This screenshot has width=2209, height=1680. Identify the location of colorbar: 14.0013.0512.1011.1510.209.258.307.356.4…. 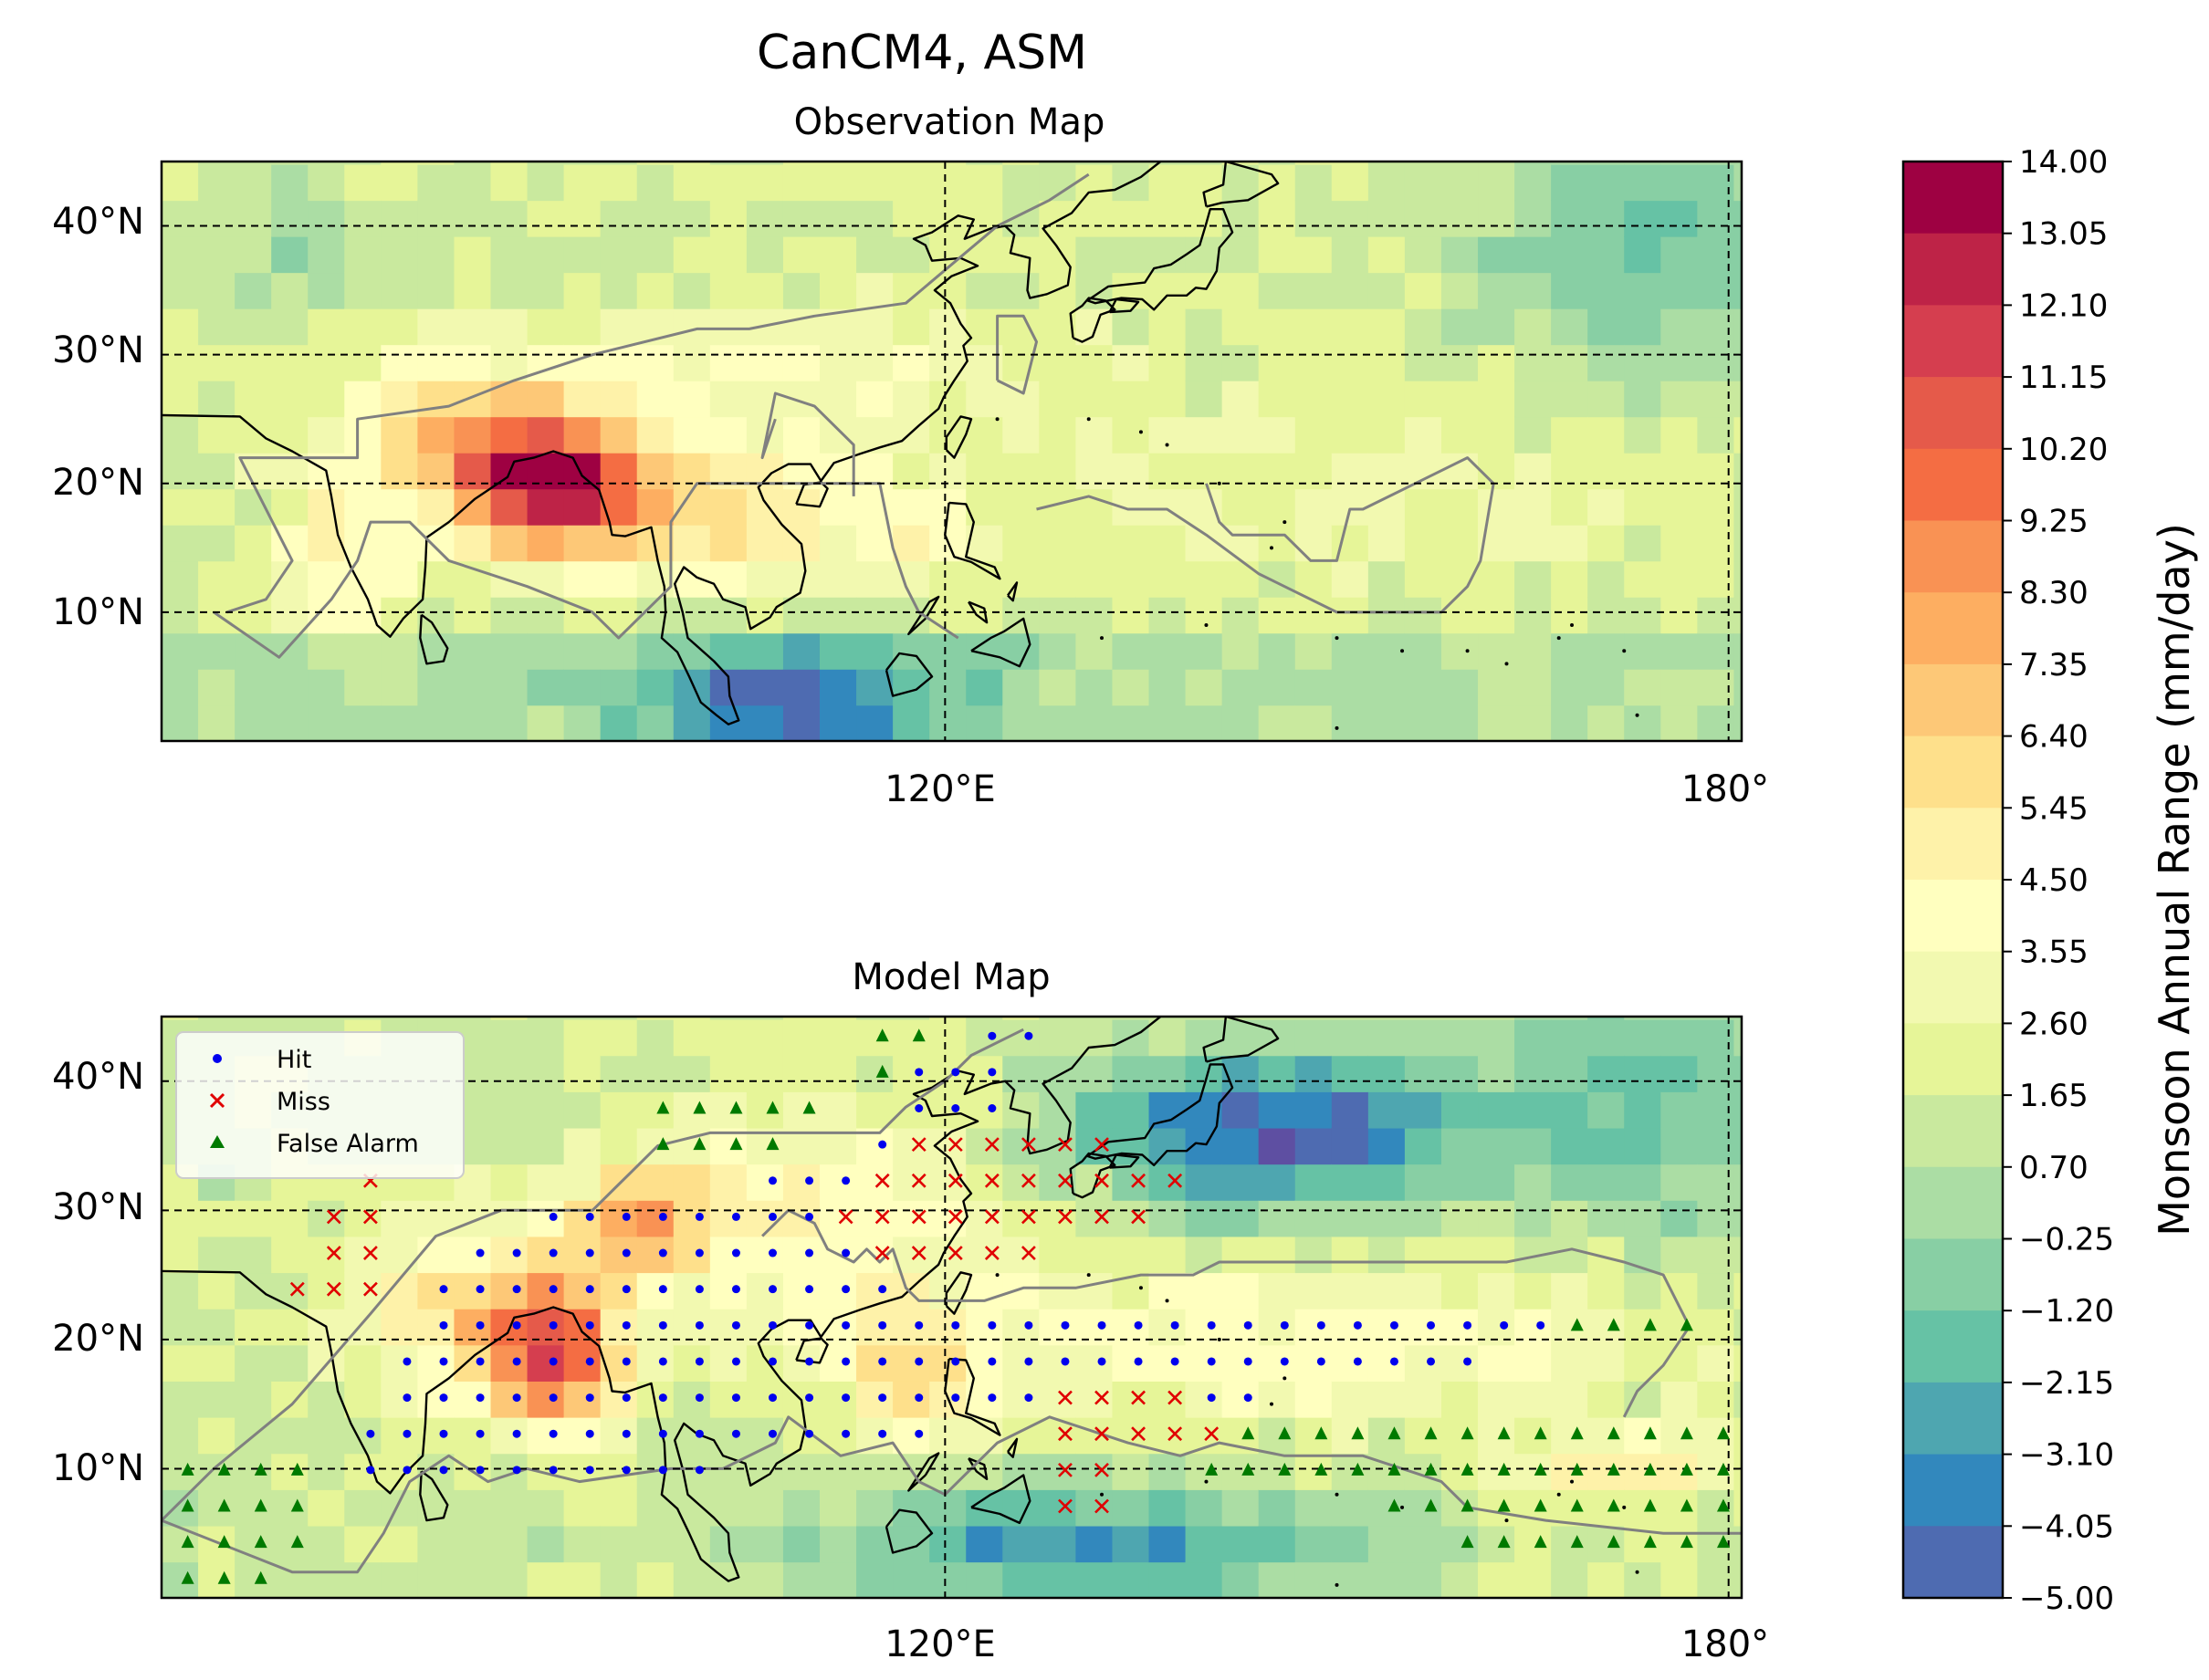
(2050, 881).